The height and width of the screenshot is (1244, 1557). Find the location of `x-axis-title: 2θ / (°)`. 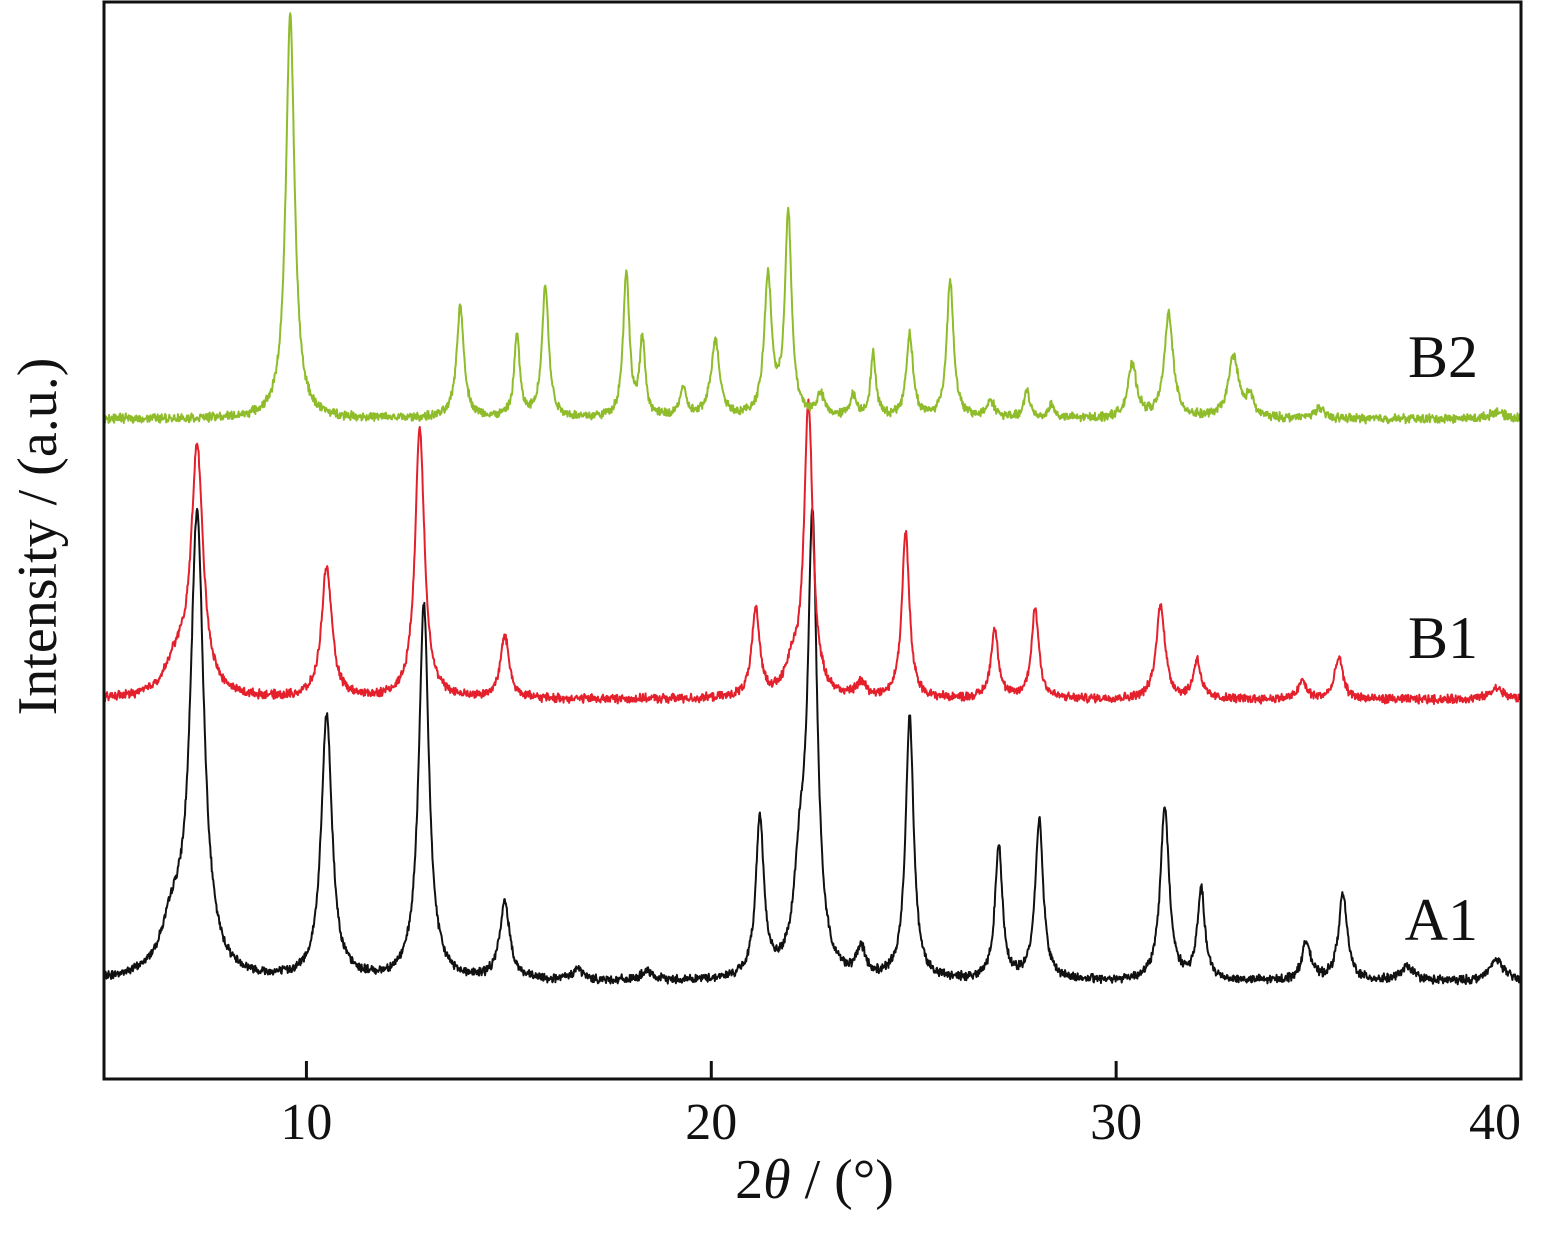

x-axis-title: 2θ / (°) is located at coordinates (814, 1180).